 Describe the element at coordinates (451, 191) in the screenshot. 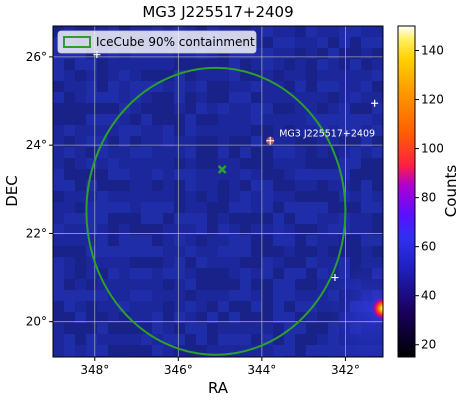

I see `colorbar-label: Counts` at that location.